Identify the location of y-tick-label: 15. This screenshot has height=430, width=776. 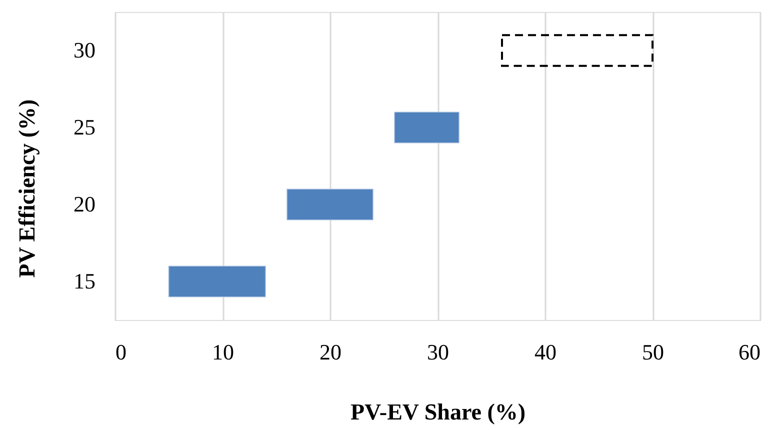
(85, 281).